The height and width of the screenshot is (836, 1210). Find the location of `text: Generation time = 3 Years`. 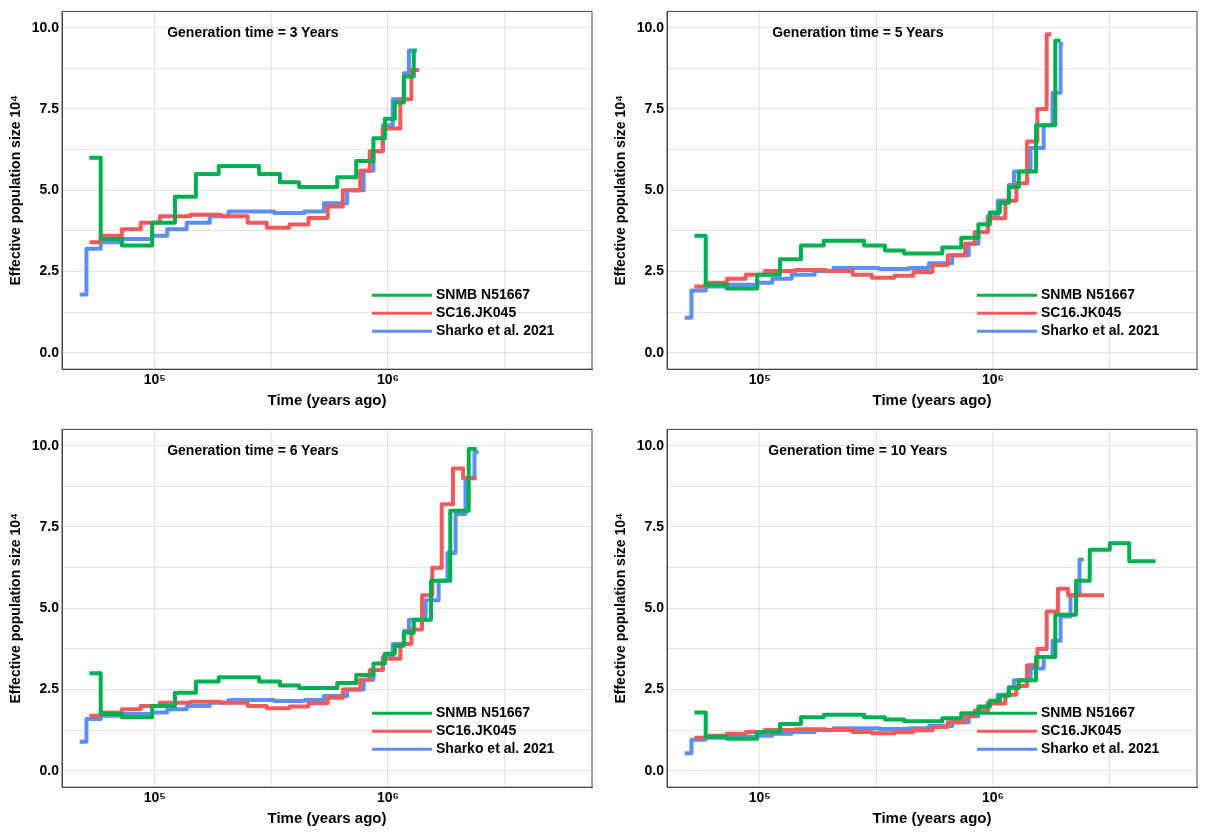

text: Generation time = 3 Years is located at coordinates (253, 32).